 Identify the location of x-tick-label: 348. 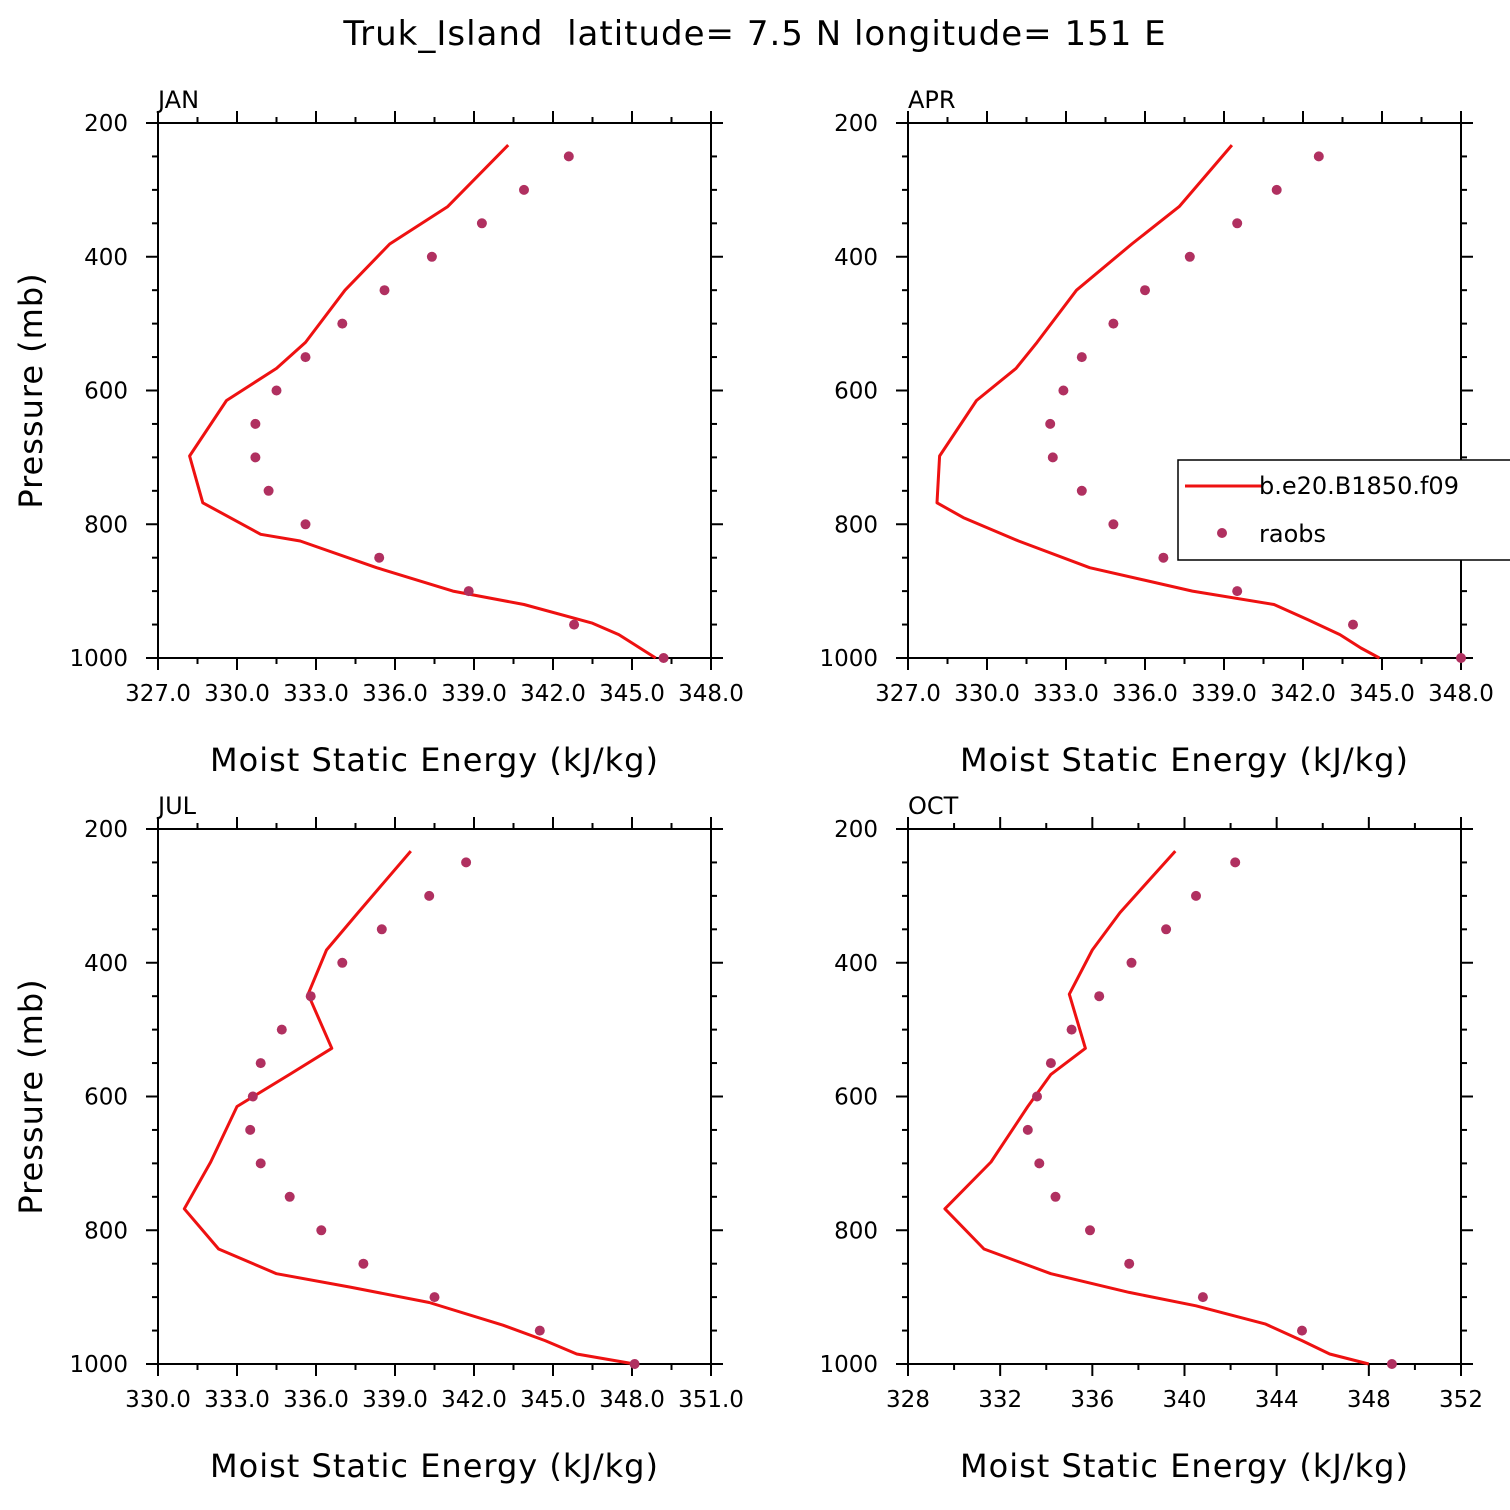
(1369, 1400).